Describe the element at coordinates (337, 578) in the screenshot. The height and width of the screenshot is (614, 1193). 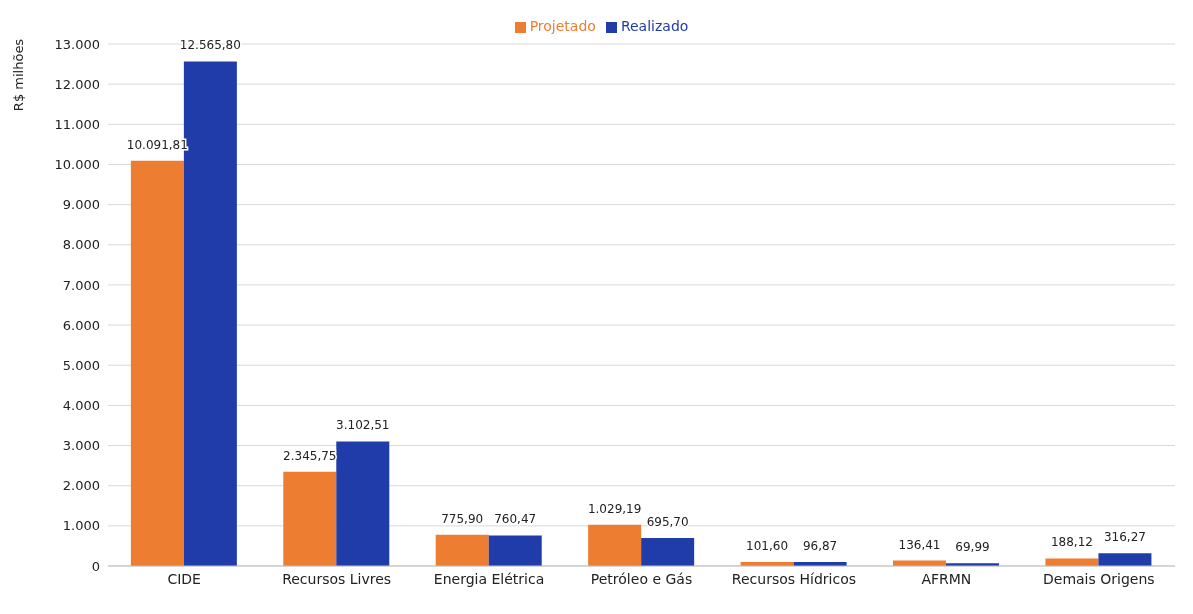
I see `x-tick-label: Recursos Livres` at that location.